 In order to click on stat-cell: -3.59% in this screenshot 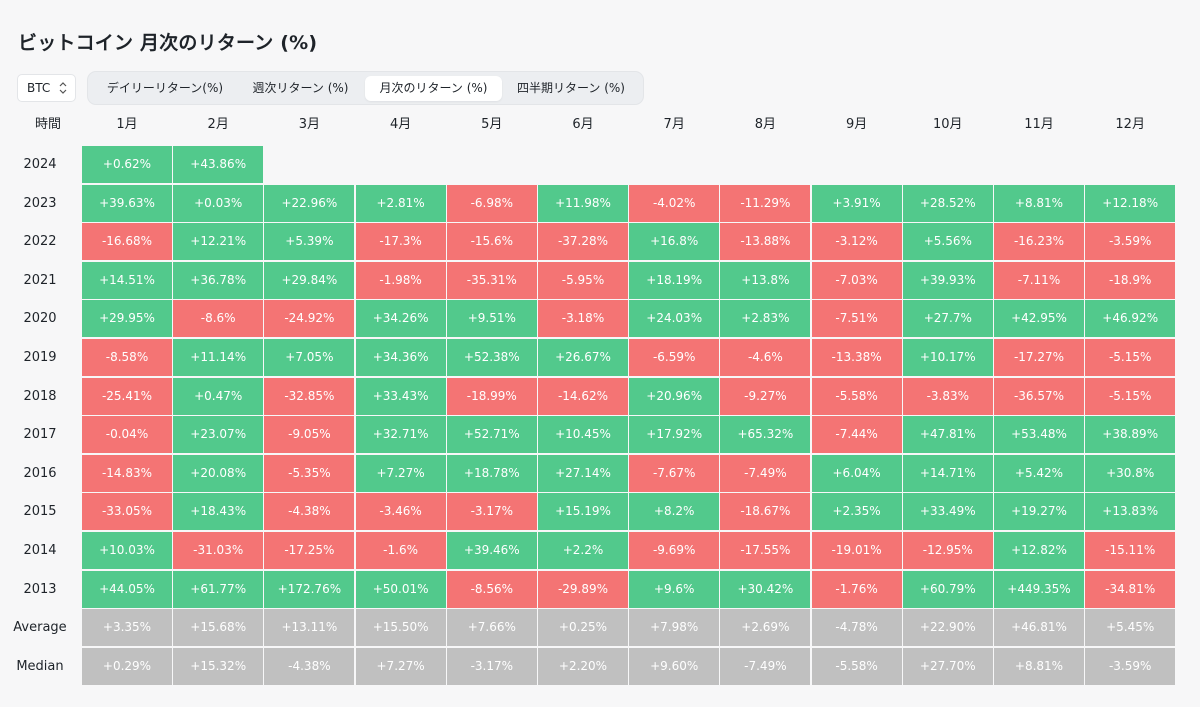, I will do `click(1130, 666)`.